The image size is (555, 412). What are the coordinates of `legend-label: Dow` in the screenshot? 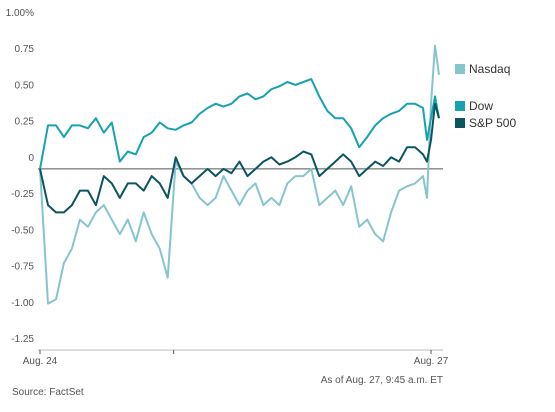 It's located at (481, 106).